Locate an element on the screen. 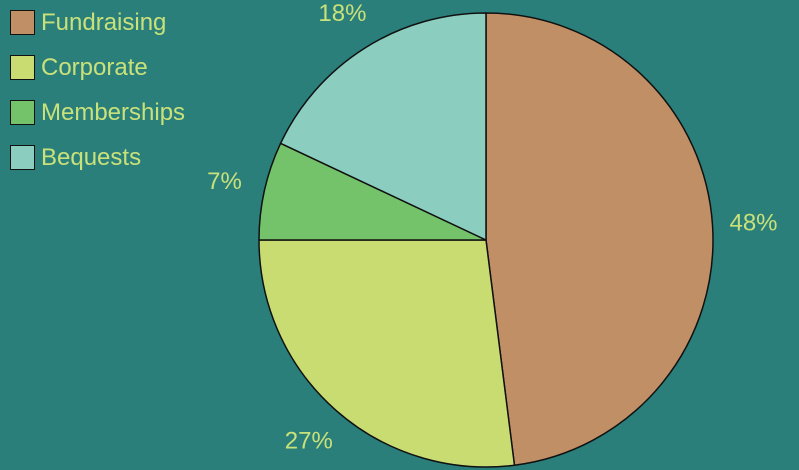  slice-label-bequests: 18% is located at coordinates (342, 13).